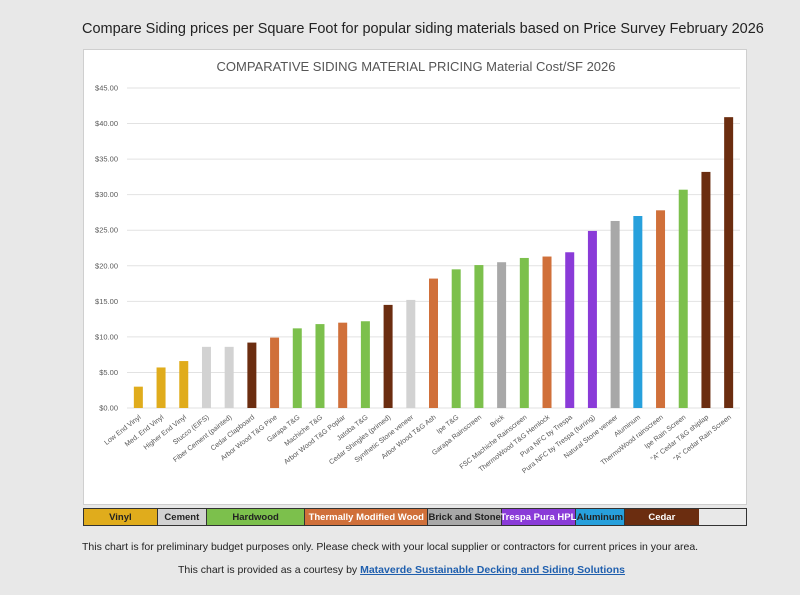  Describe the element at coordinates (106, 301) in the screenshot. I see `y-tick-label: $15.00` at that location.